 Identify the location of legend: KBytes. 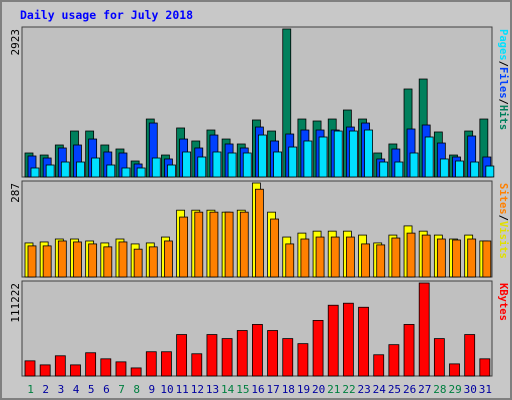
(503, 302).